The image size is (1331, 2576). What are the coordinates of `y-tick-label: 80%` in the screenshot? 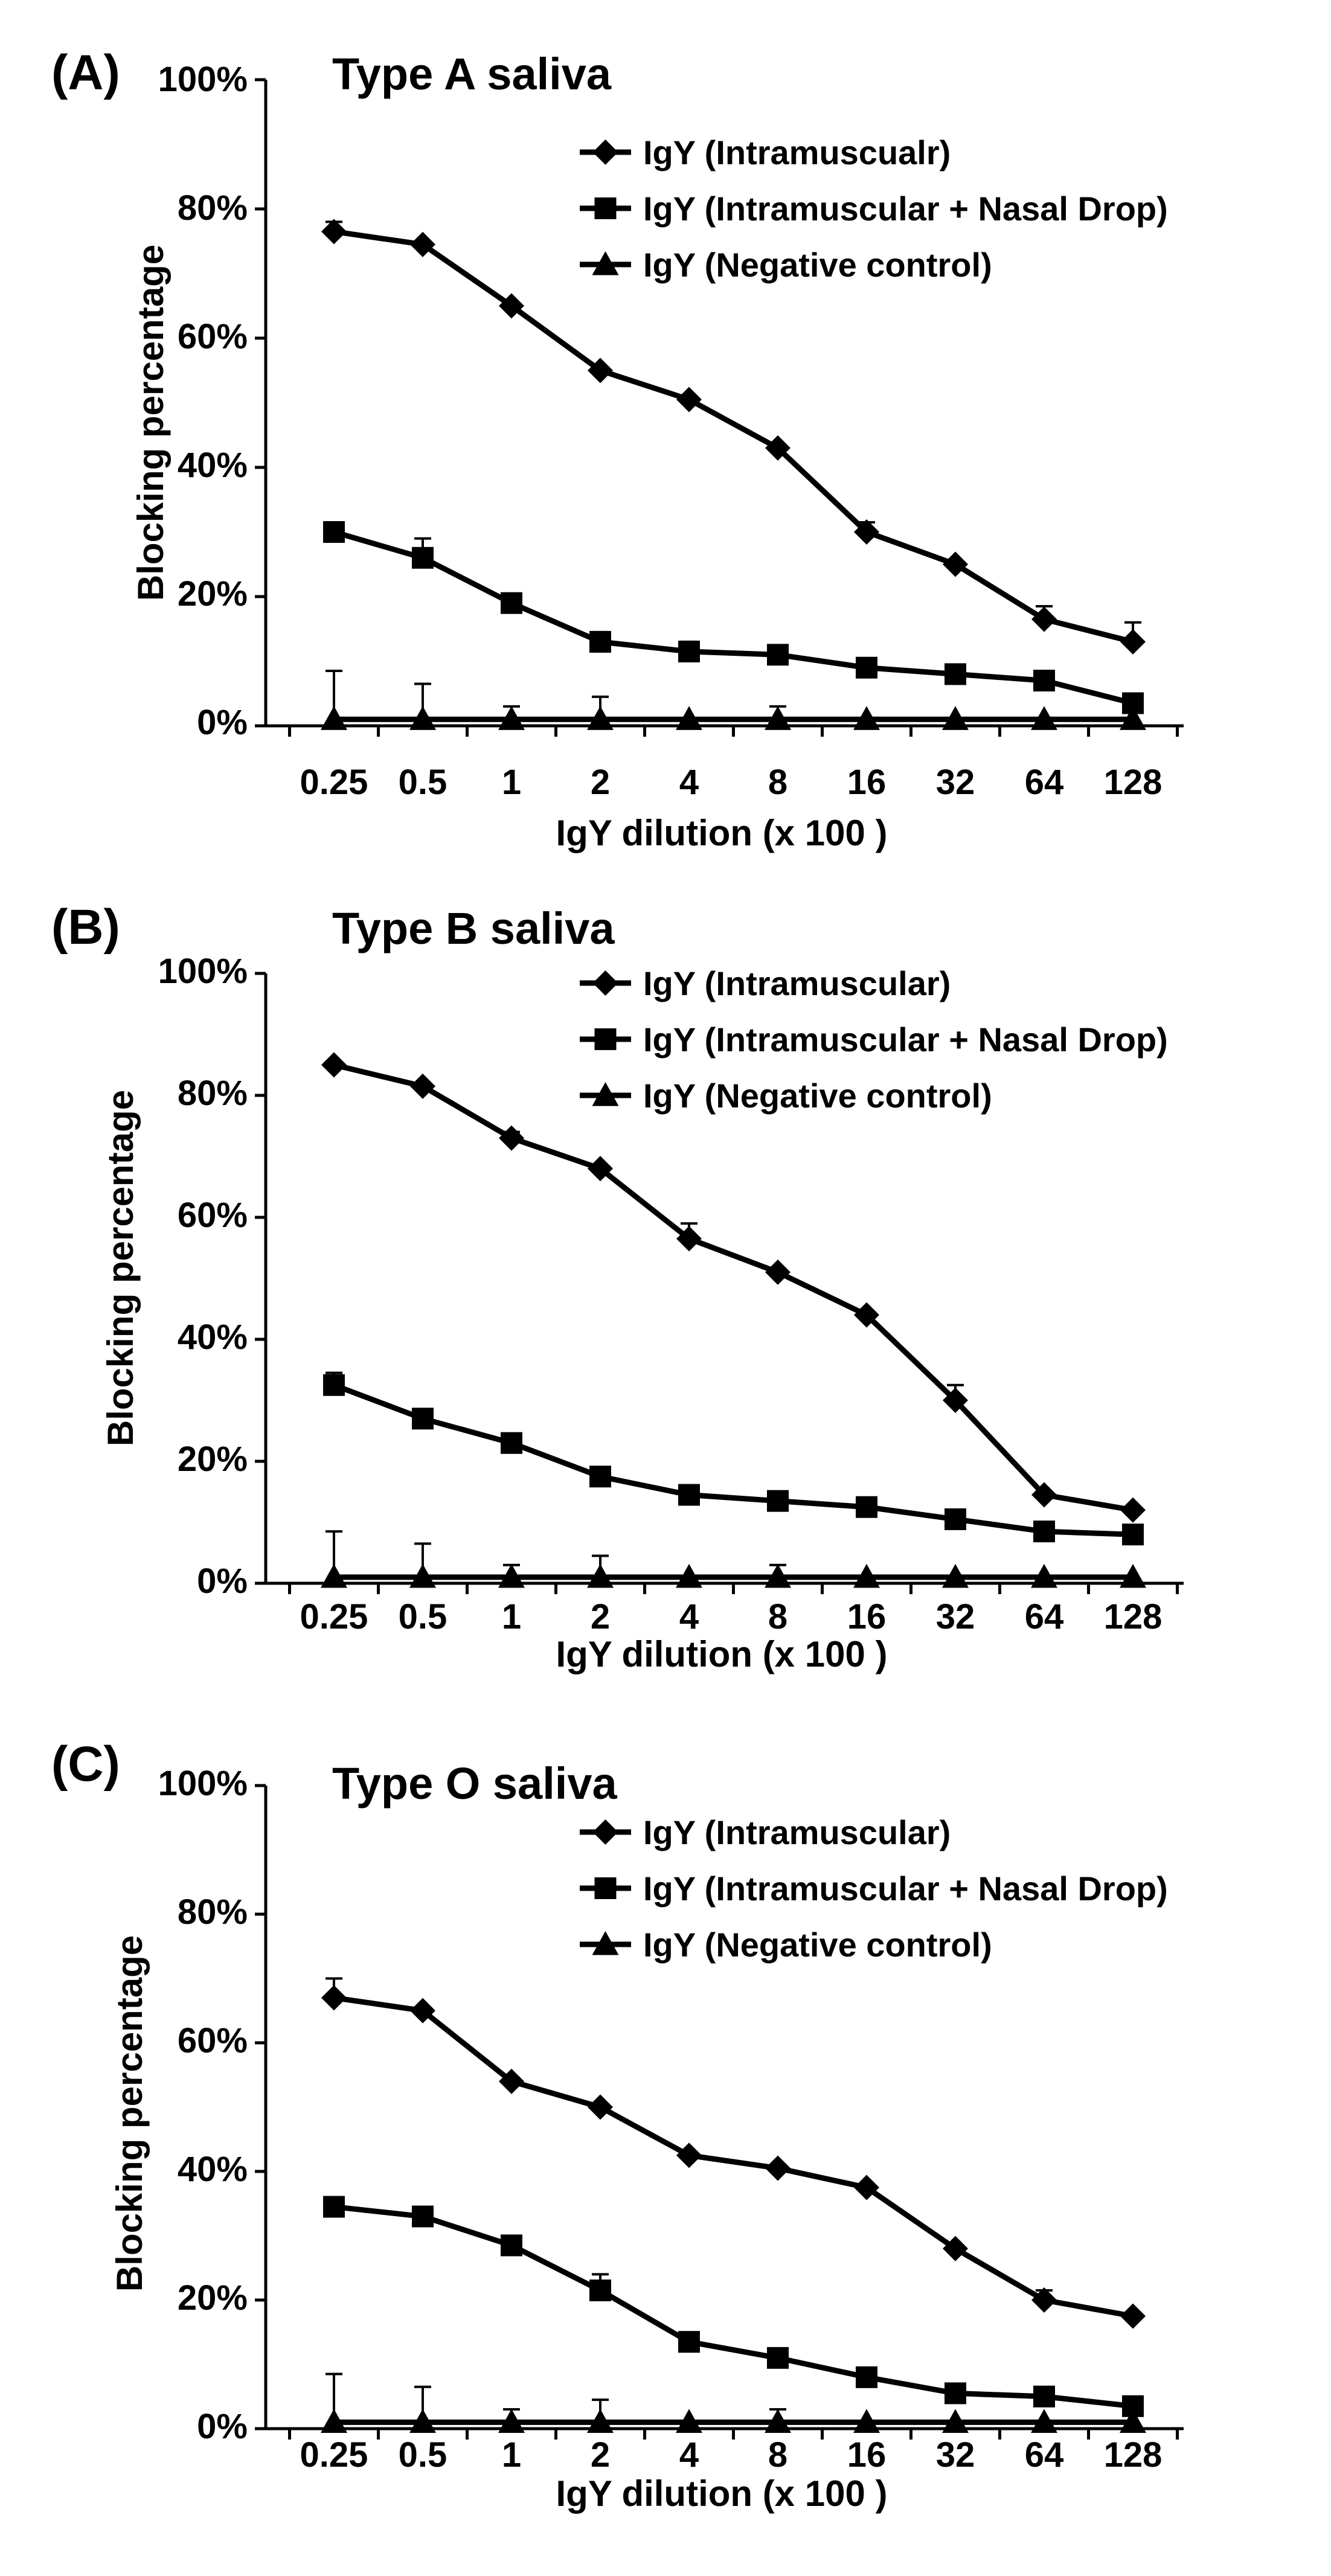 It's located at (213, 1093).